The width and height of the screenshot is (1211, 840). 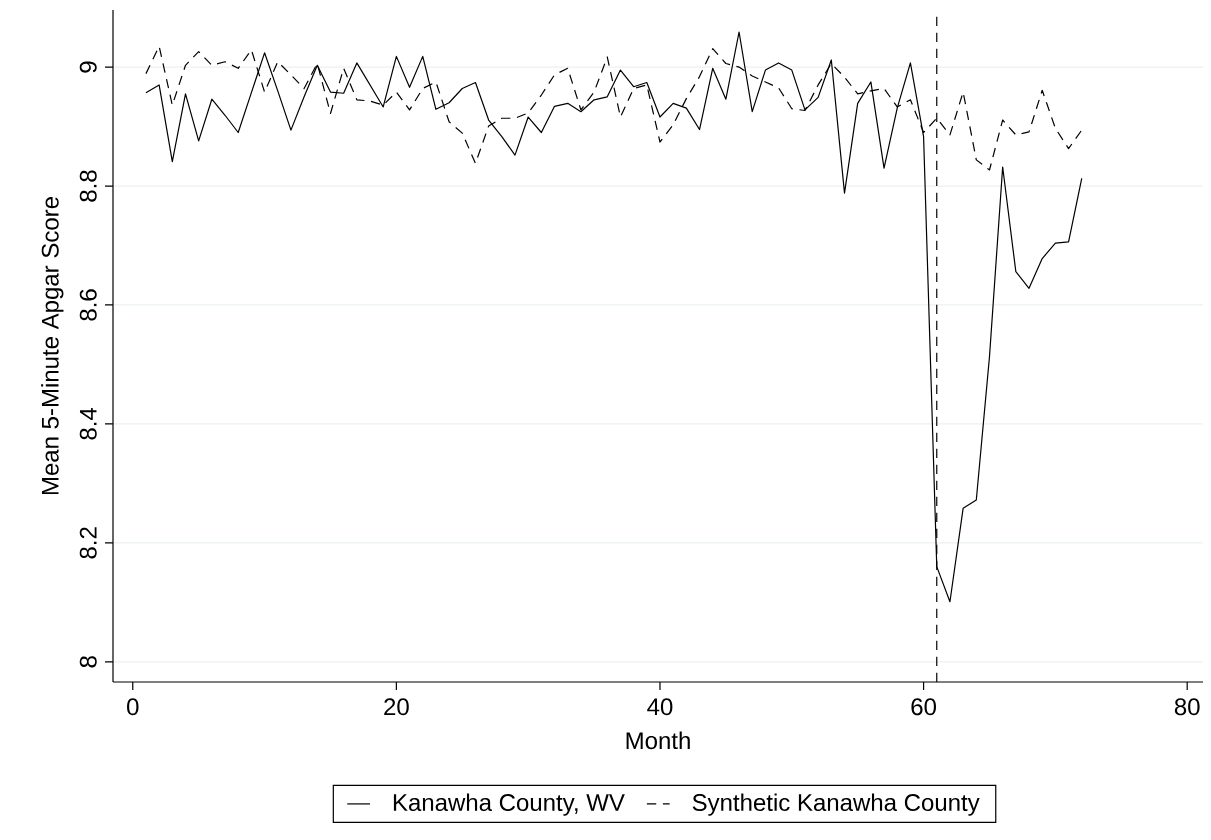 What do you see at coordinates (658, 740) in the screenshot?
I see `x-axis-title: Month` at bounding box center [658, 740].